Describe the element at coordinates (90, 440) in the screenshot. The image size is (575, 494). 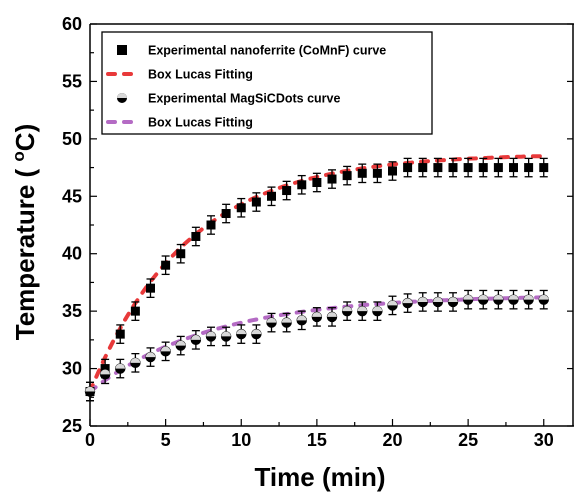
I see `x-tick-label: 0` at that location.